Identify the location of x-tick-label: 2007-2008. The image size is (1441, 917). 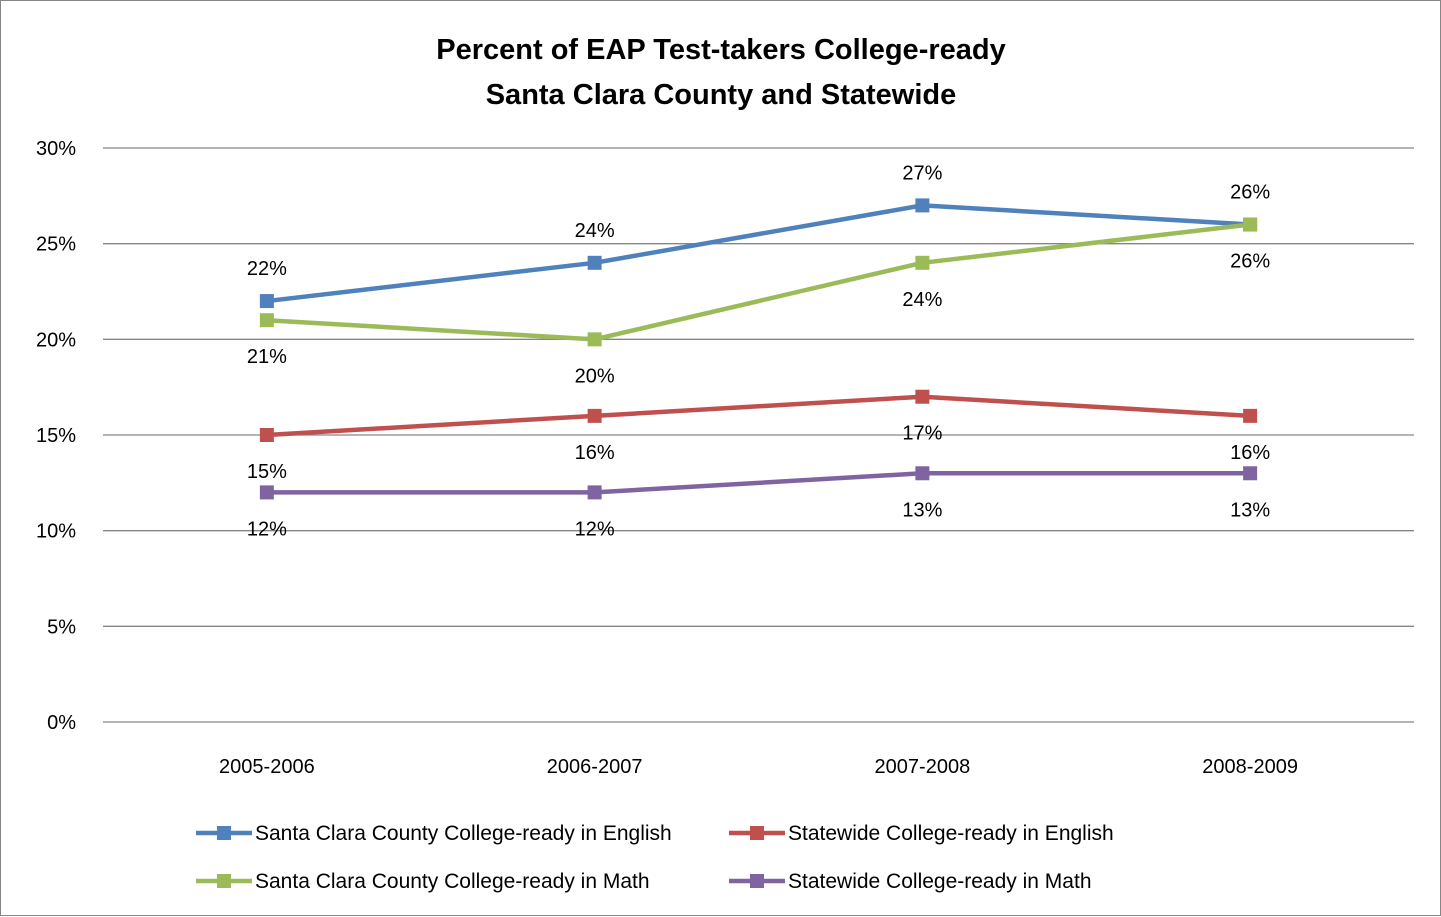
(923, 767).